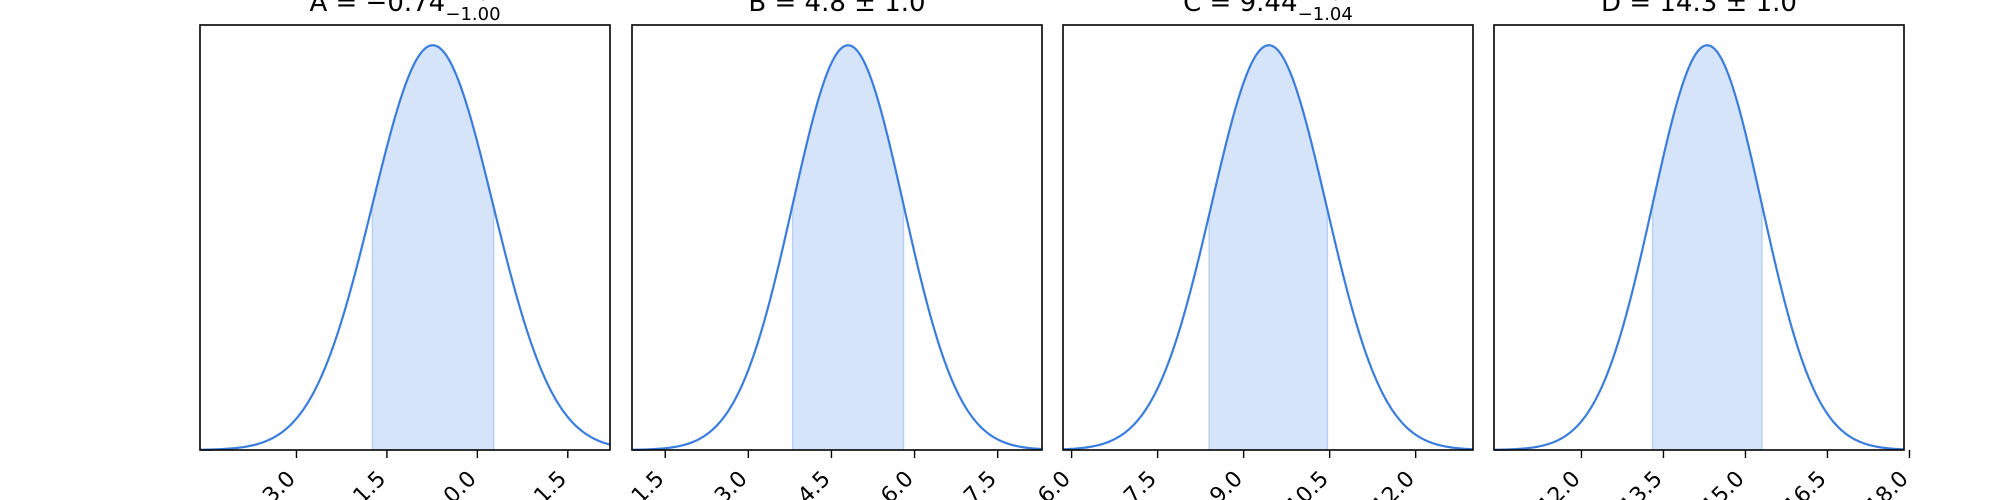  Describe the element at coordinates (1723, 483) in the screenshot. I see `x-tick-label: 15.0` at that location.